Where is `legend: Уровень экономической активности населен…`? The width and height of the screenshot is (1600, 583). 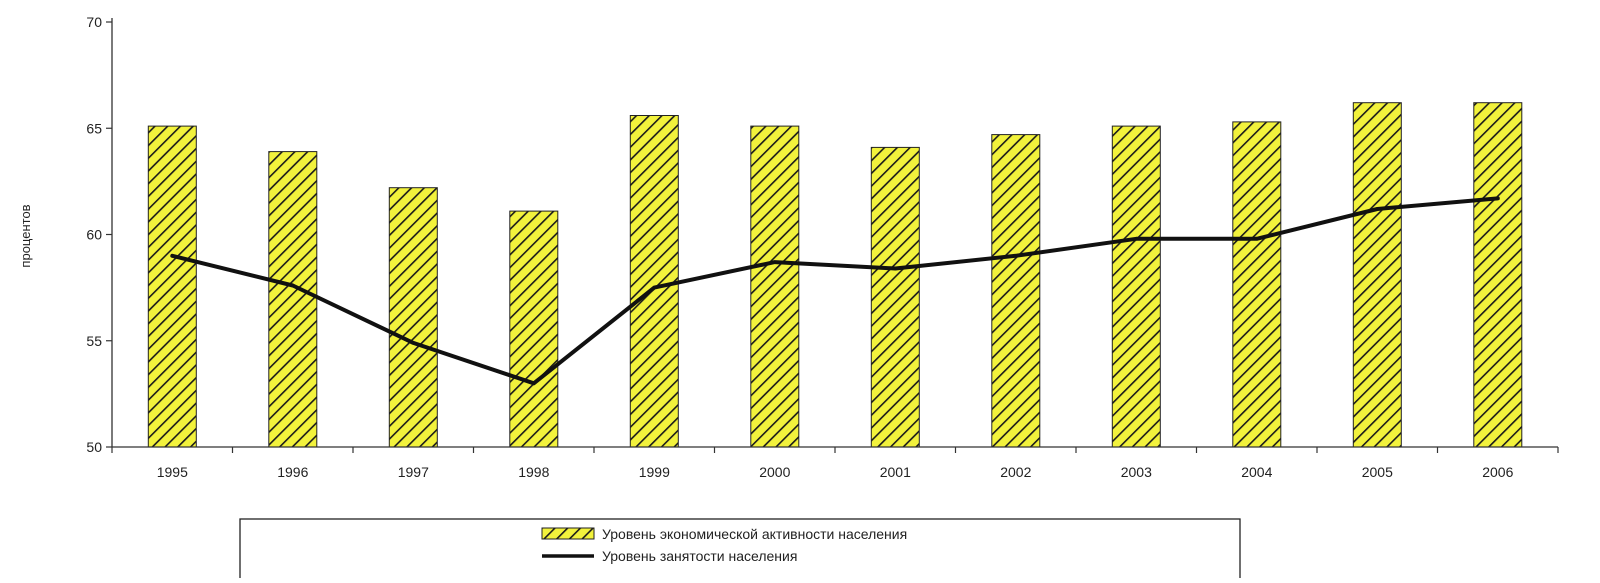 legend: Уровень экономической активности населен… is located at coordinates (740, 550).